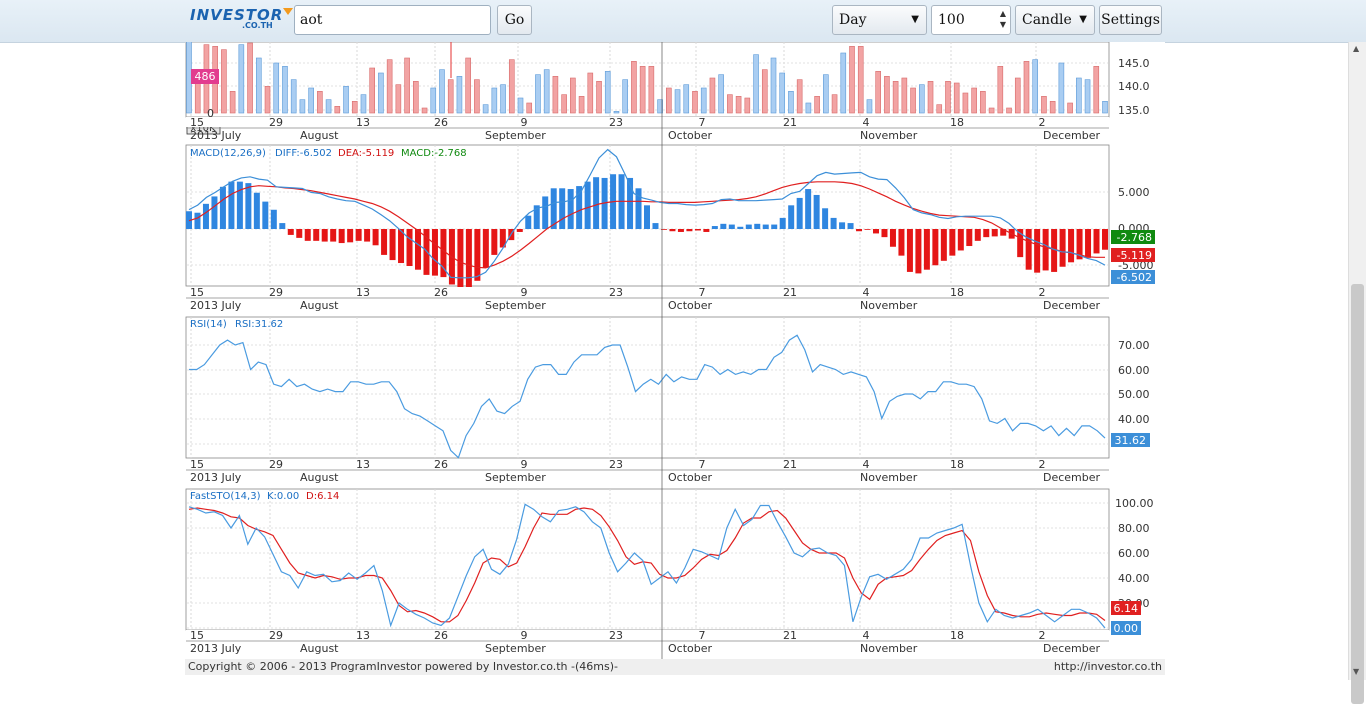 The width and height of the screenshot is (1366, 704). I want to click on month-label: October, so click(690, 477).